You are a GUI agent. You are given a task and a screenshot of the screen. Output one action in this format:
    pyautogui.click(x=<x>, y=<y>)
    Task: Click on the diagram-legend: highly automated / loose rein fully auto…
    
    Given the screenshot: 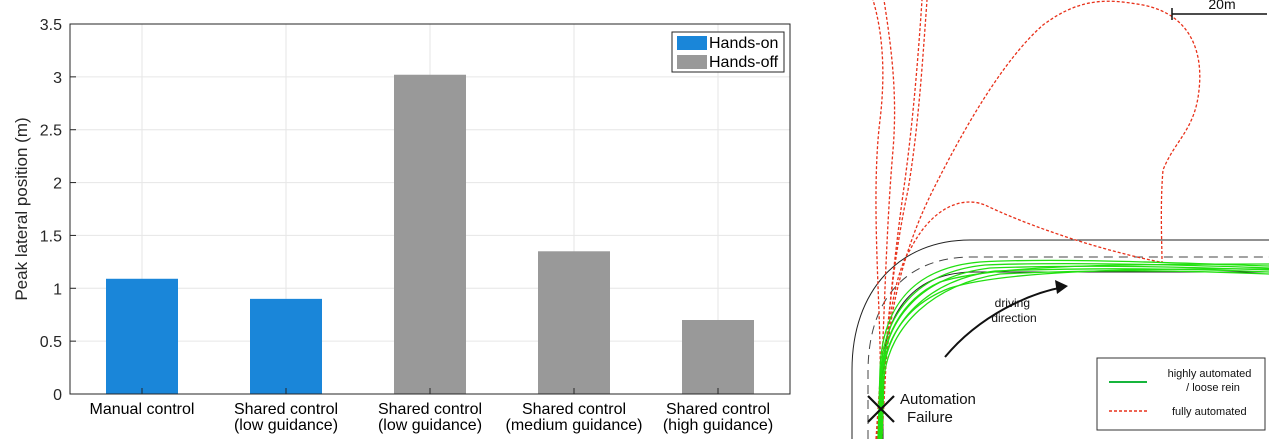 What is the action you would take?
    pyautogui.click(x=1181, y=394)
    